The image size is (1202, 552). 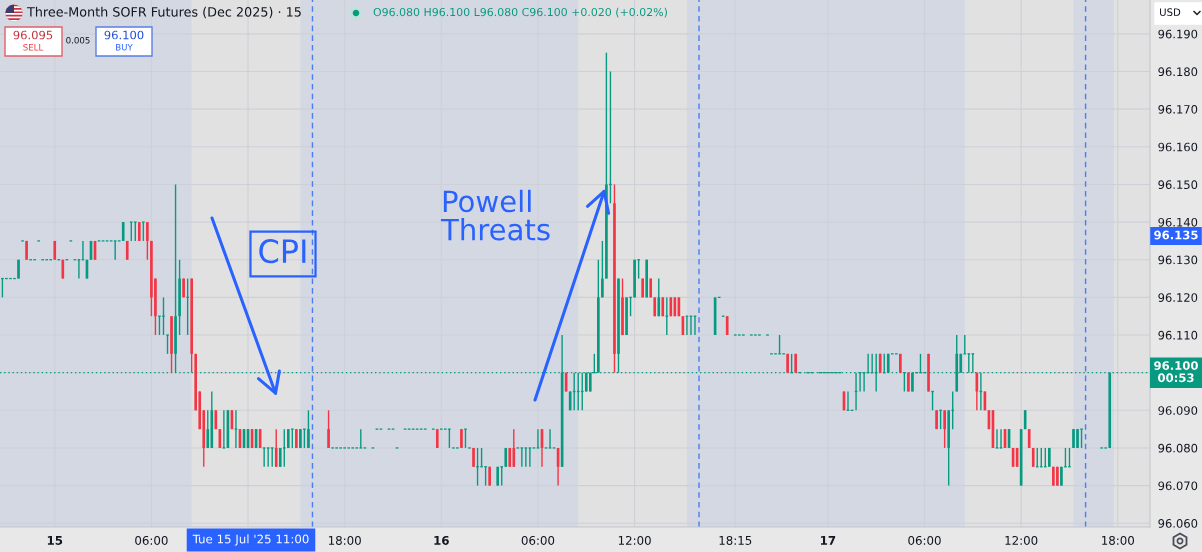 I want to click on y-tick-label: 96.070, so click(x=1178, y=486).